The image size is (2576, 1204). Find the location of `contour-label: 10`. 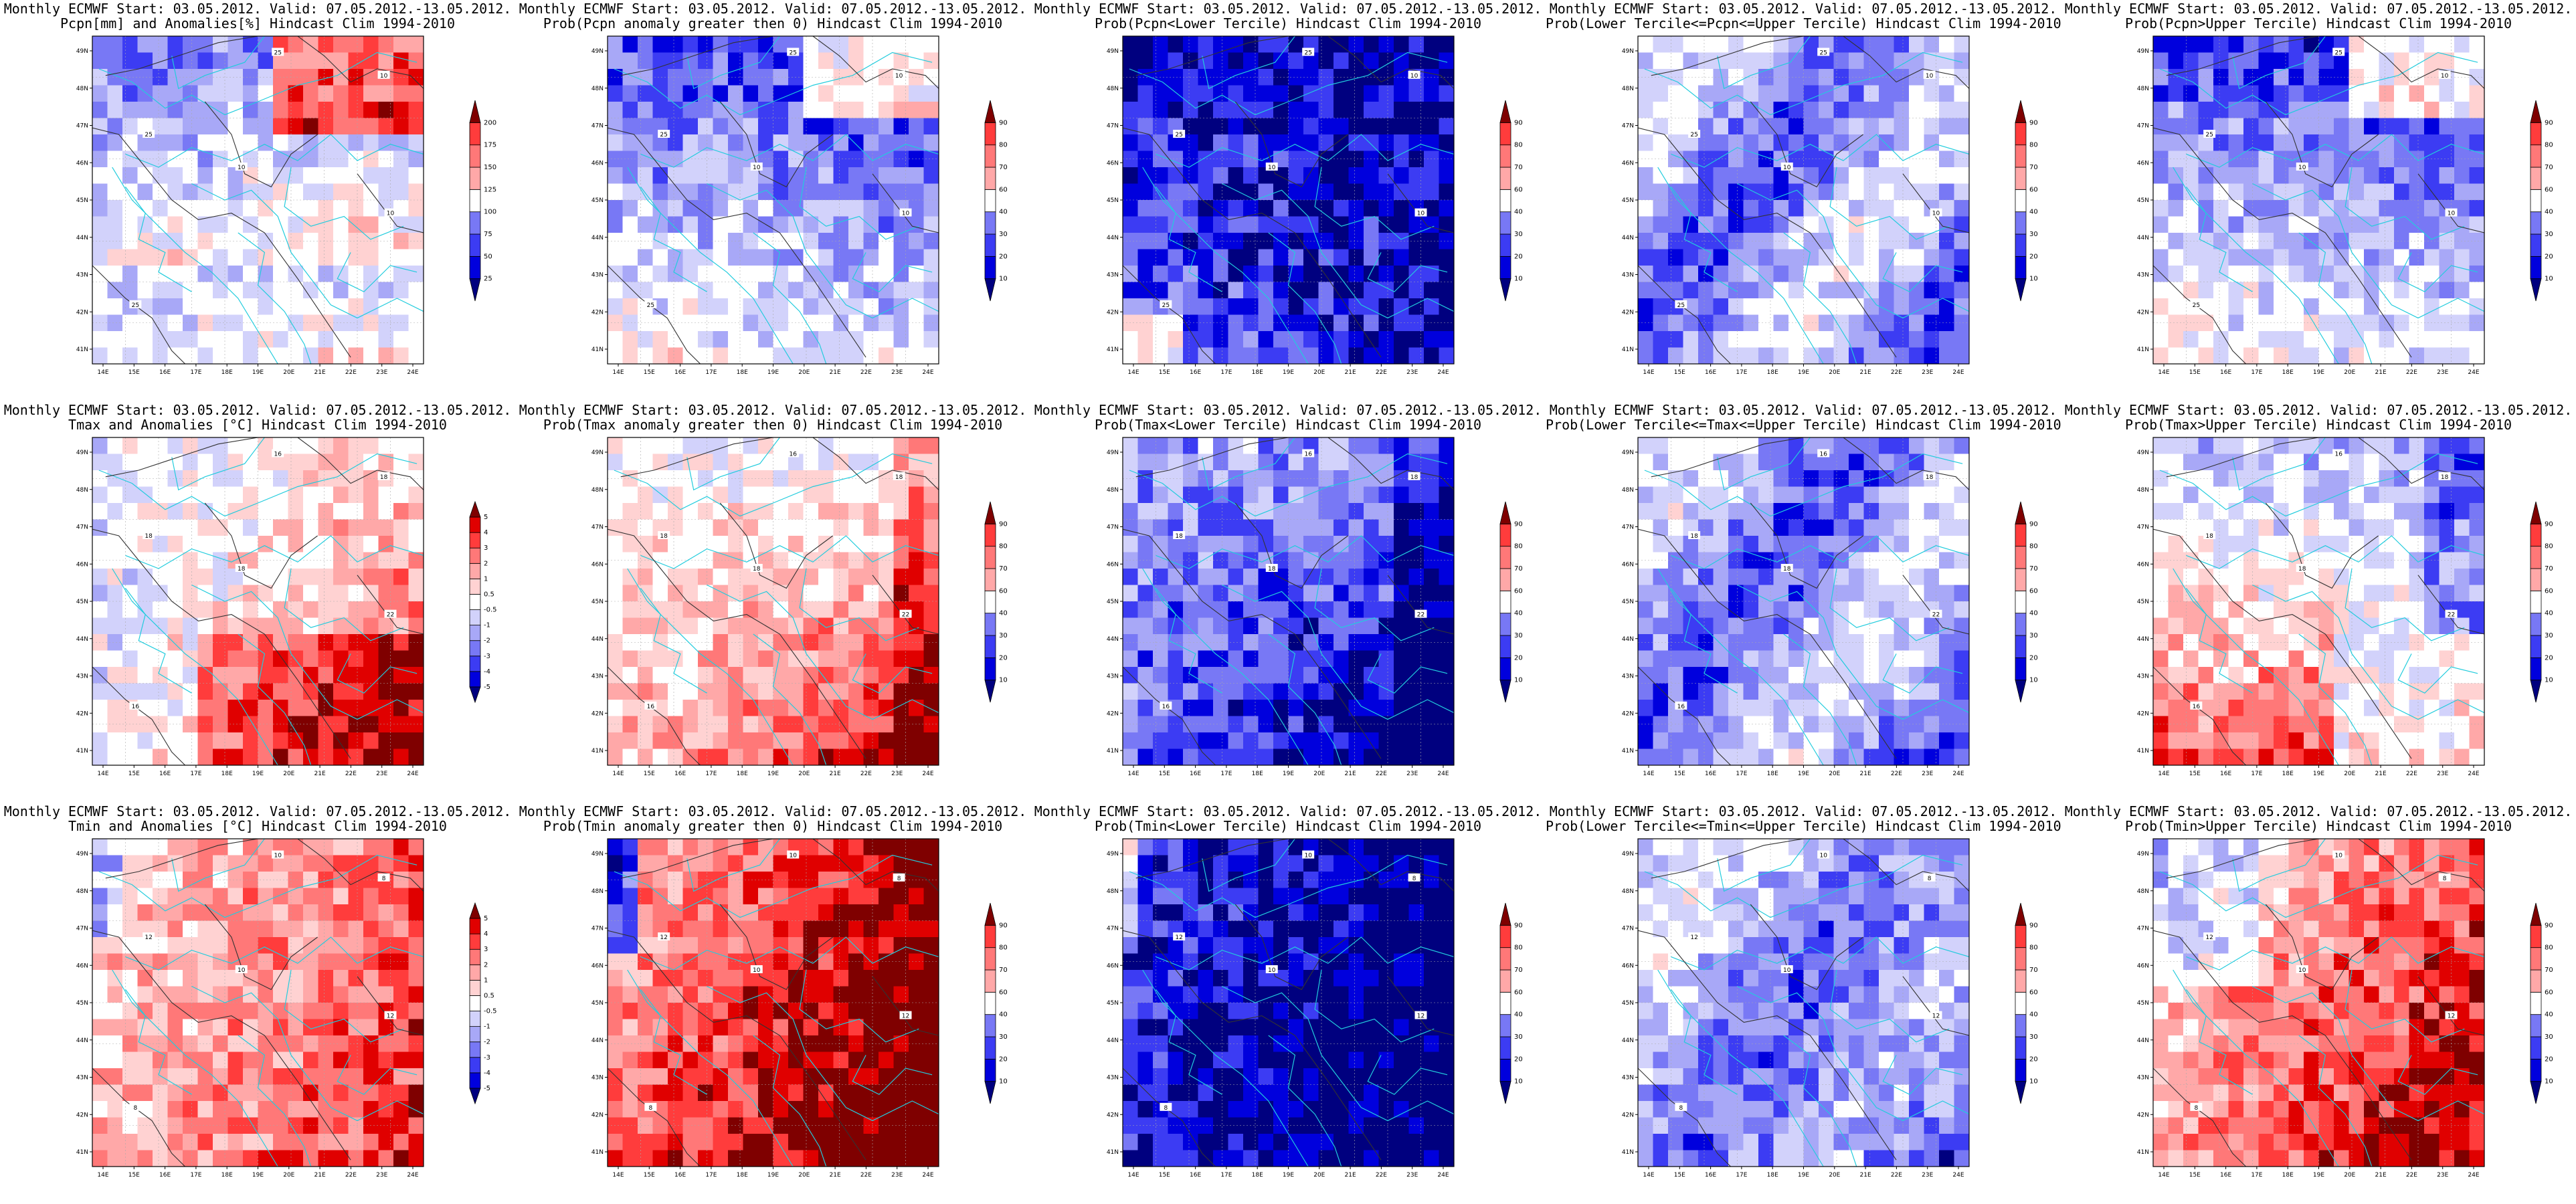

contour-label: 10 is located at coordinates (906, 214).